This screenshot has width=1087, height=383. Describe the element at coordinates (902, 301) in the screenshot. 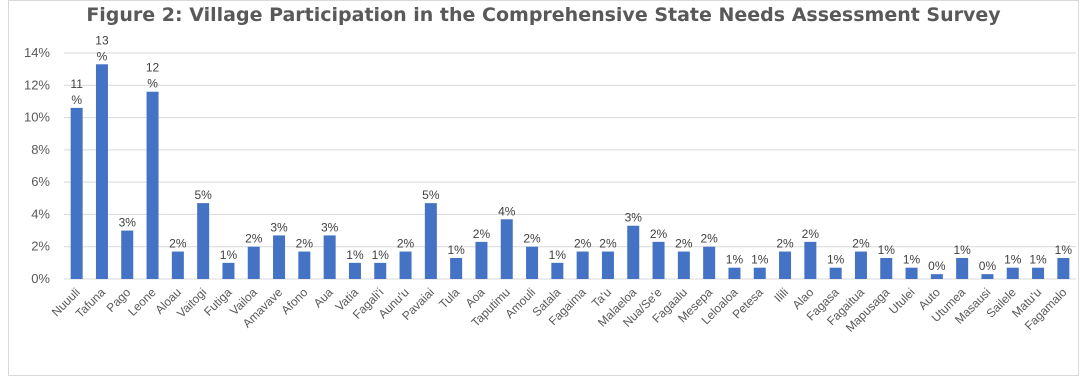

I see `category-label: Utulei` at that location.